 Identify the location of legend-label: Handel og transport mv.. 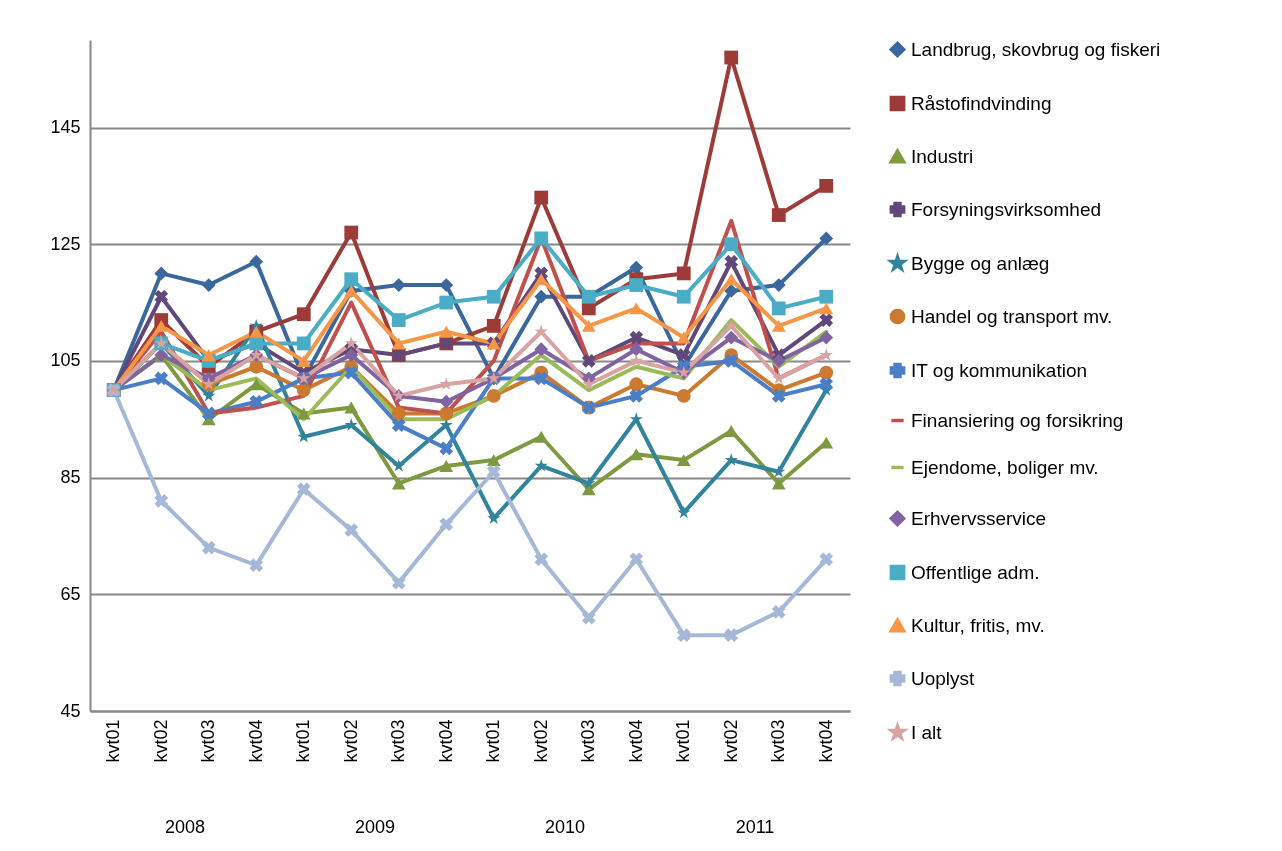
(1012, 316).